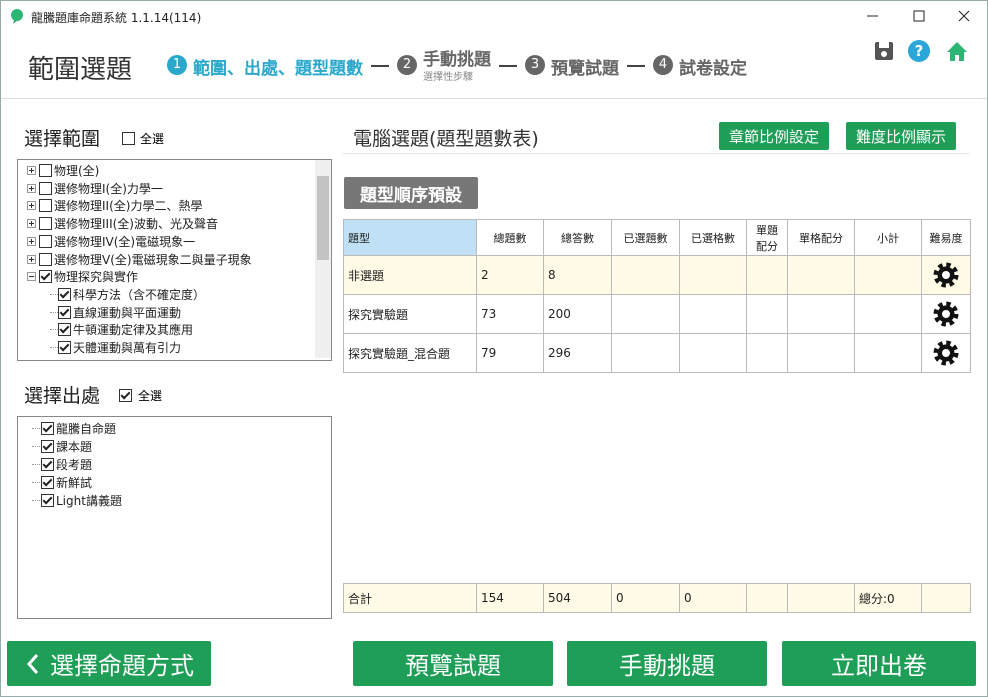 The image size is (988, 697). I want to click on table-cell: 504, so click(577, 598).